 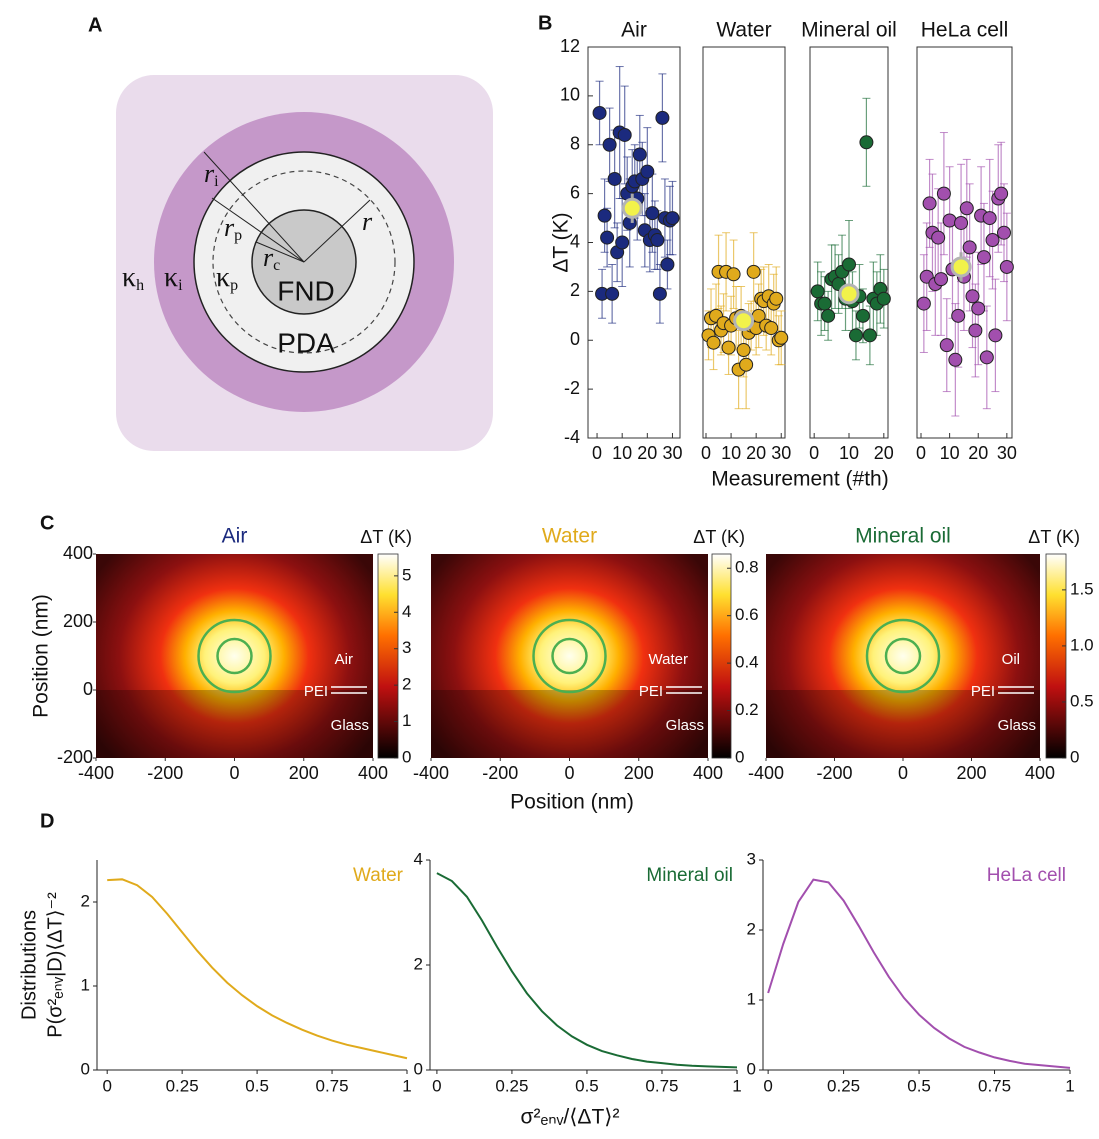 I want to click on core-label: FND, so click(x=306, y=290).